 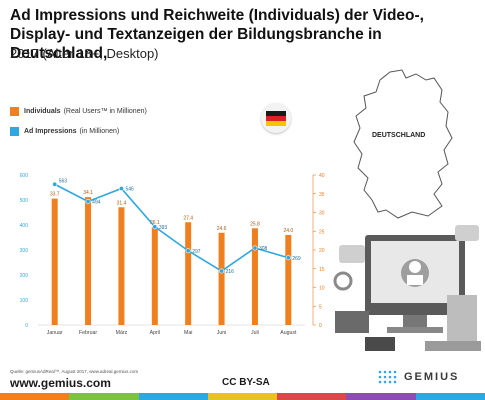 What do you see at coordinates (322, 270) in the screenshot?
I see `right-axis-tick-label: 15` at bounding box center [322, 270].